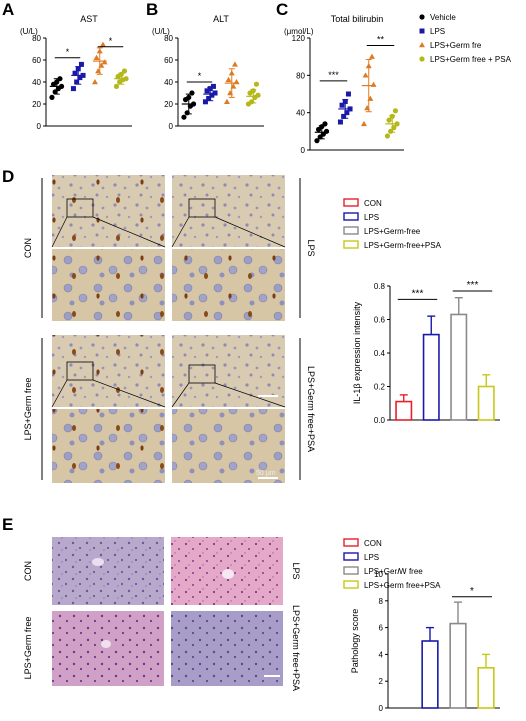  What do you see at coordinates (108, 285) in the screenshot?
I see `ihc-con-zoom-stain` at bounding box center [108, 285].